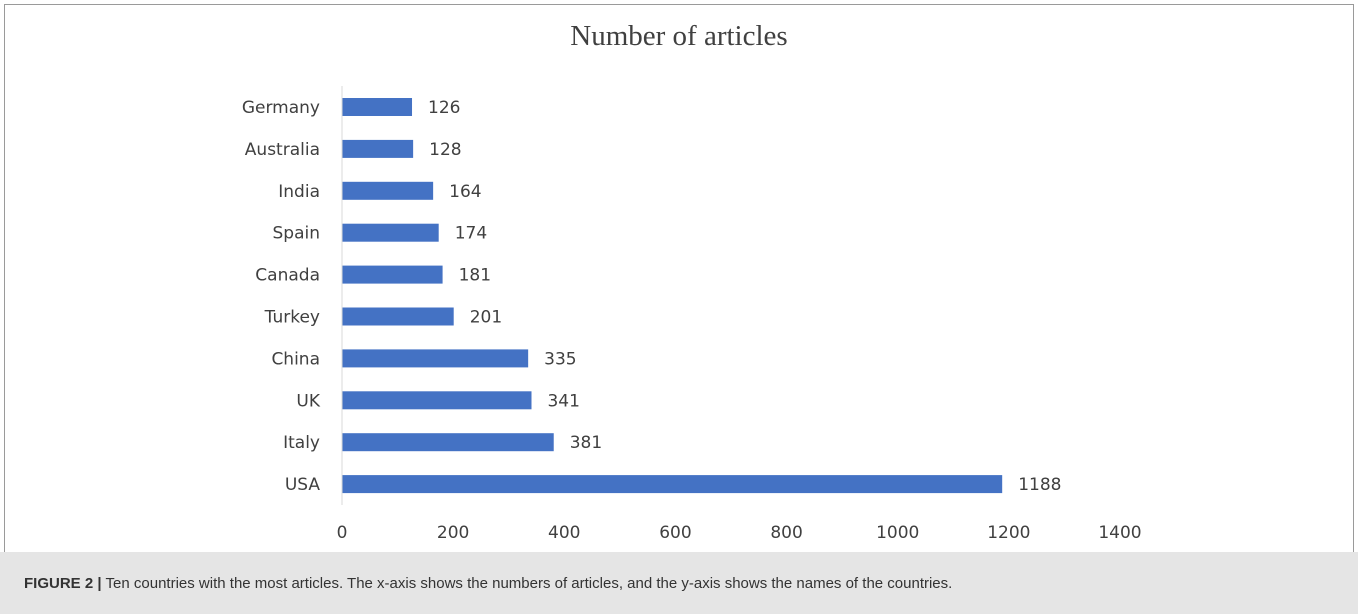  I want to click on data-label-italy: 381, so click(586, 443).